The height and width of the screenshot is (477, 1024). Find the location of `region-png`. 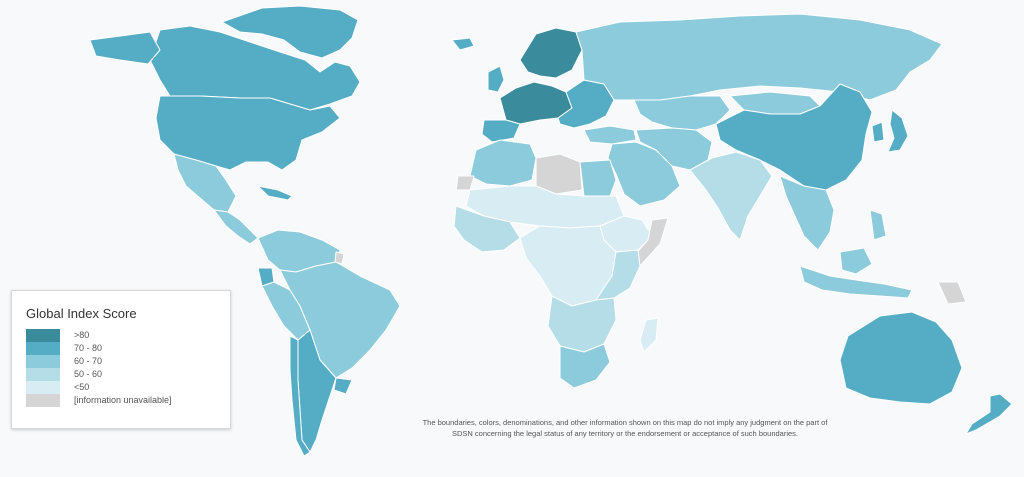

region-png is located at coordinates (952, 293).